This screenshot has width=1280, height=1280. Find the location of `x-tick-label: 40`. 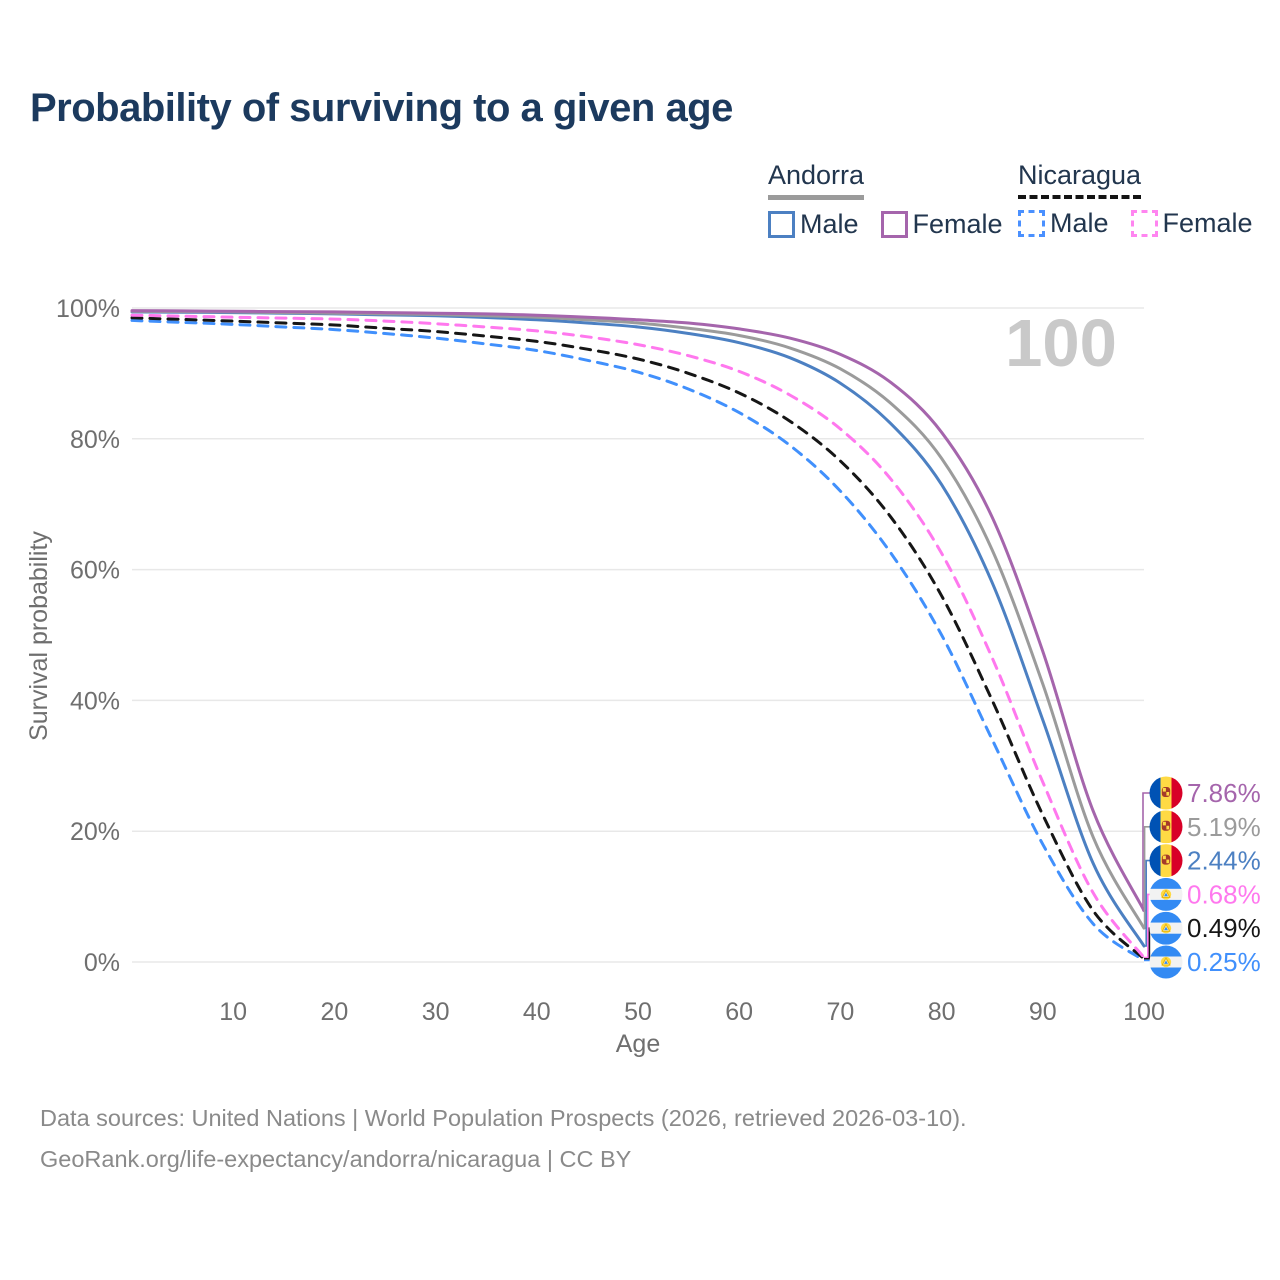

x-tick-label: 40 is located at coordinates (537, 1012).